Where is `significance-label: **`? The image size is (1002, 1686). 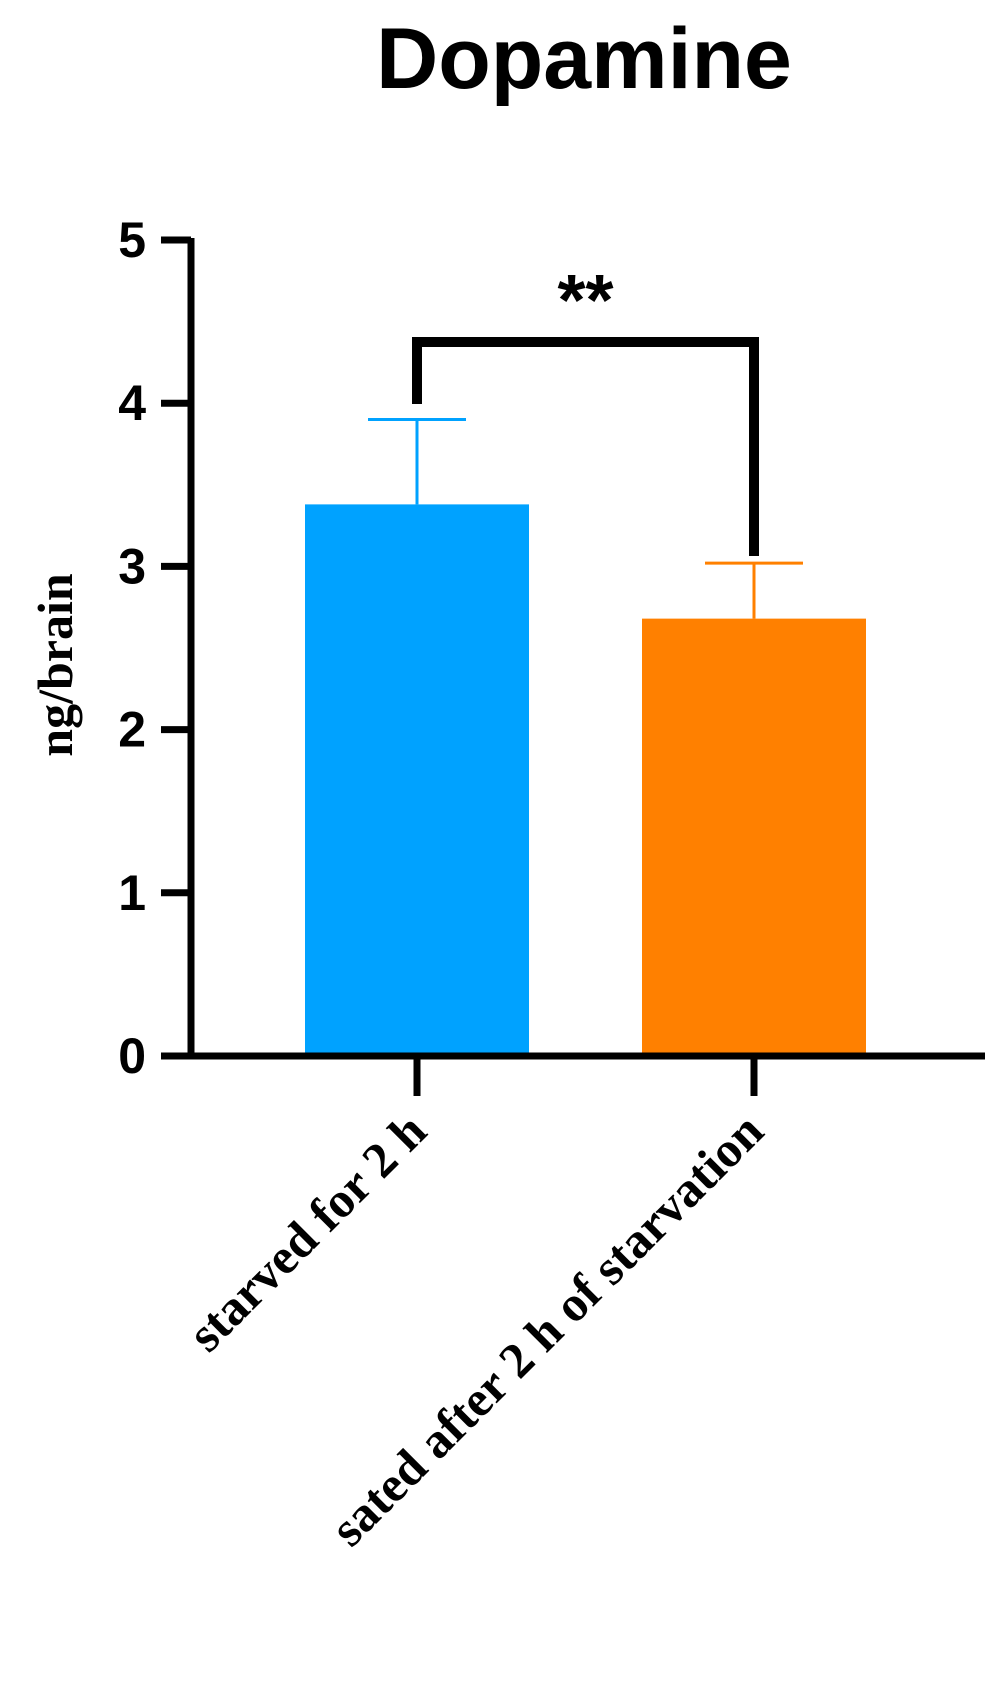 significance-label: ** is located at coordinates (585, 301).